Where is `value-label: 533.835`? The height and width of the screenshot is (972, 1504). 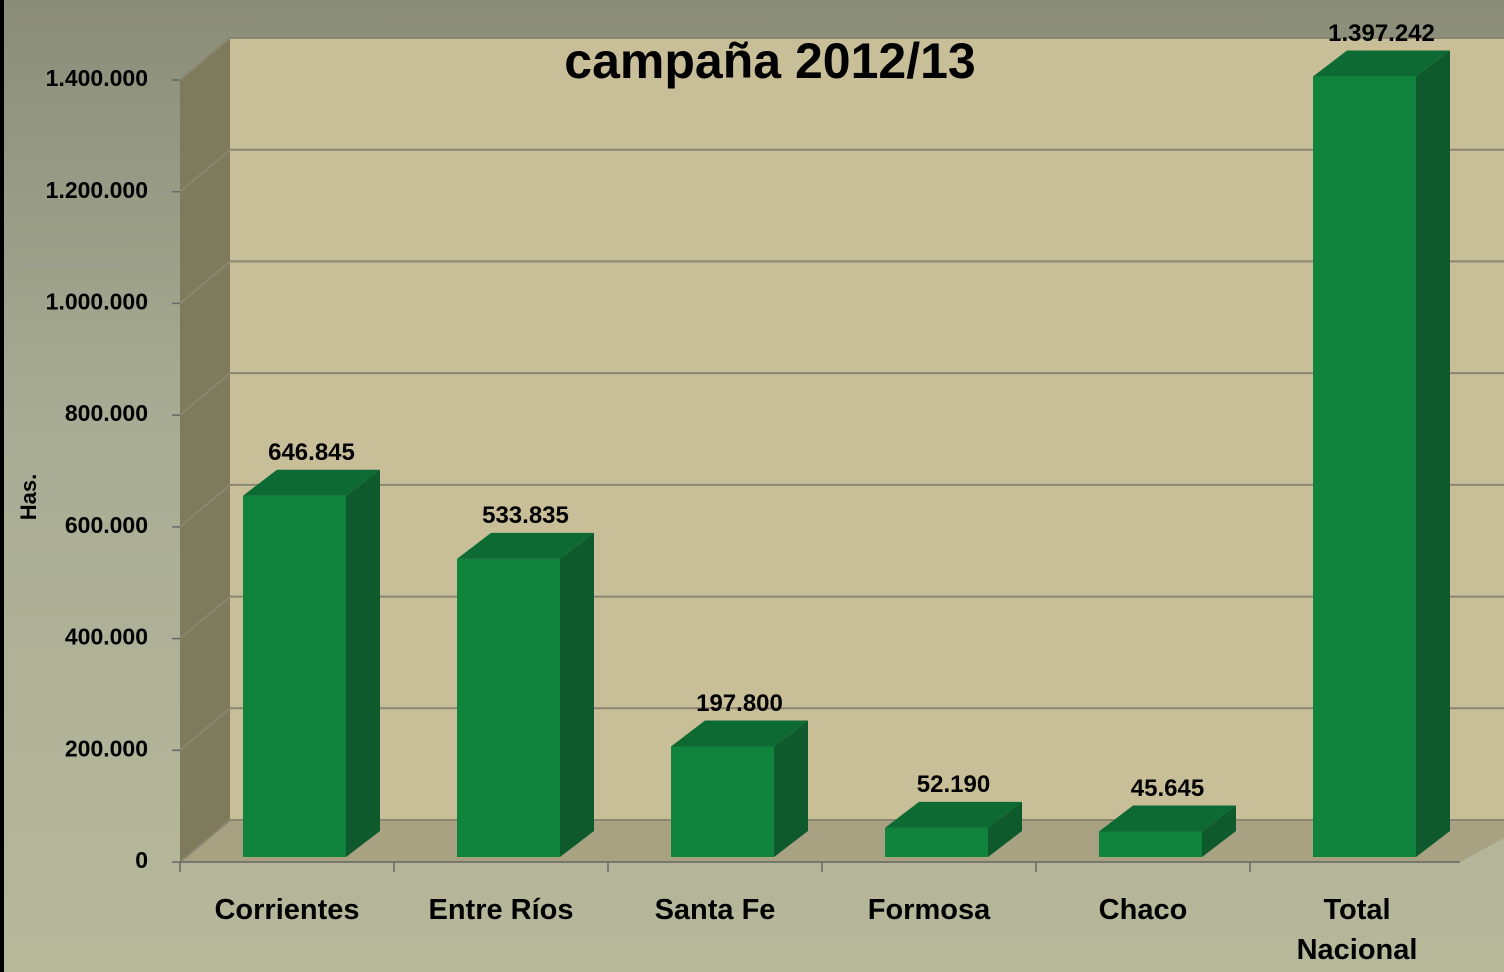
value-label: 533.835 is located at coordinates (525, 515).